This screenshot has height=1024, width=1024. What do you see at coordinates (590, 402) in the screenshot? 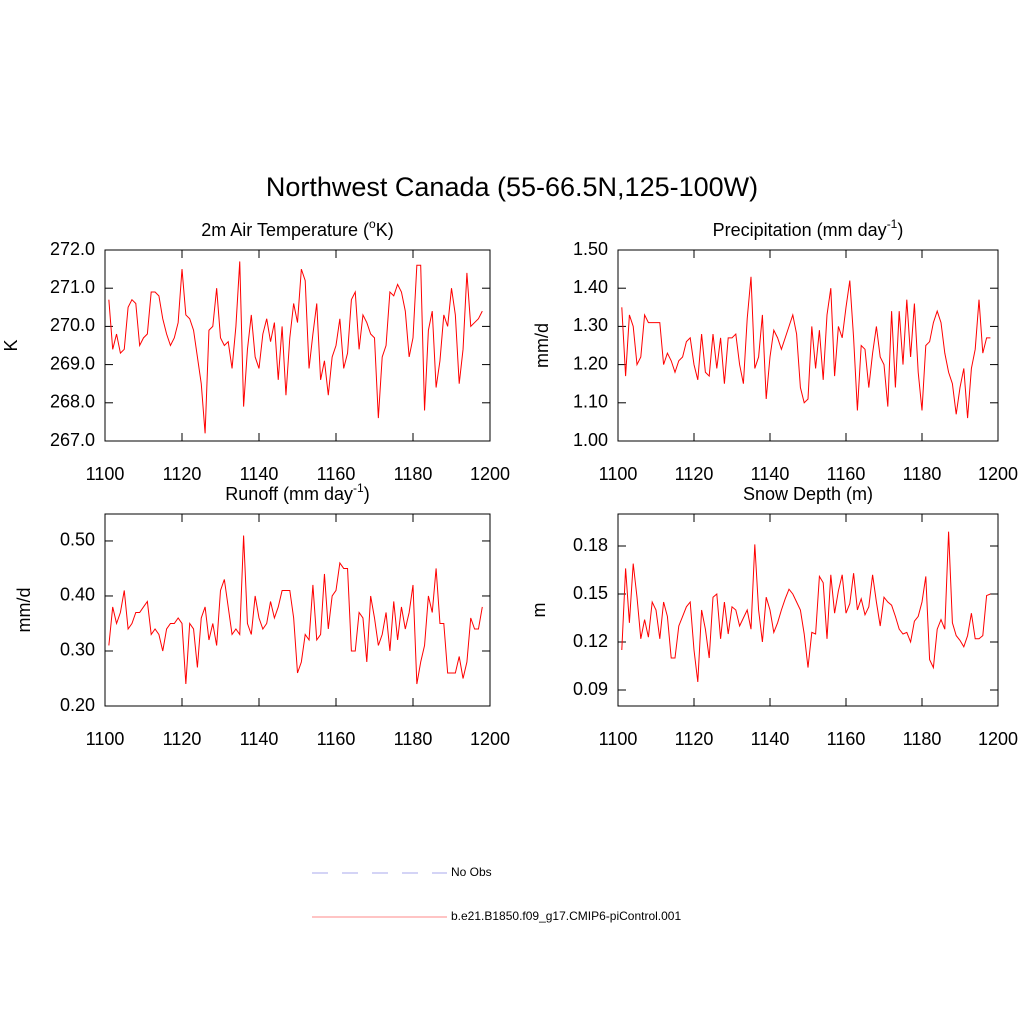
I see `y-tick-label: 1.10` at bounding box center [590, 402].